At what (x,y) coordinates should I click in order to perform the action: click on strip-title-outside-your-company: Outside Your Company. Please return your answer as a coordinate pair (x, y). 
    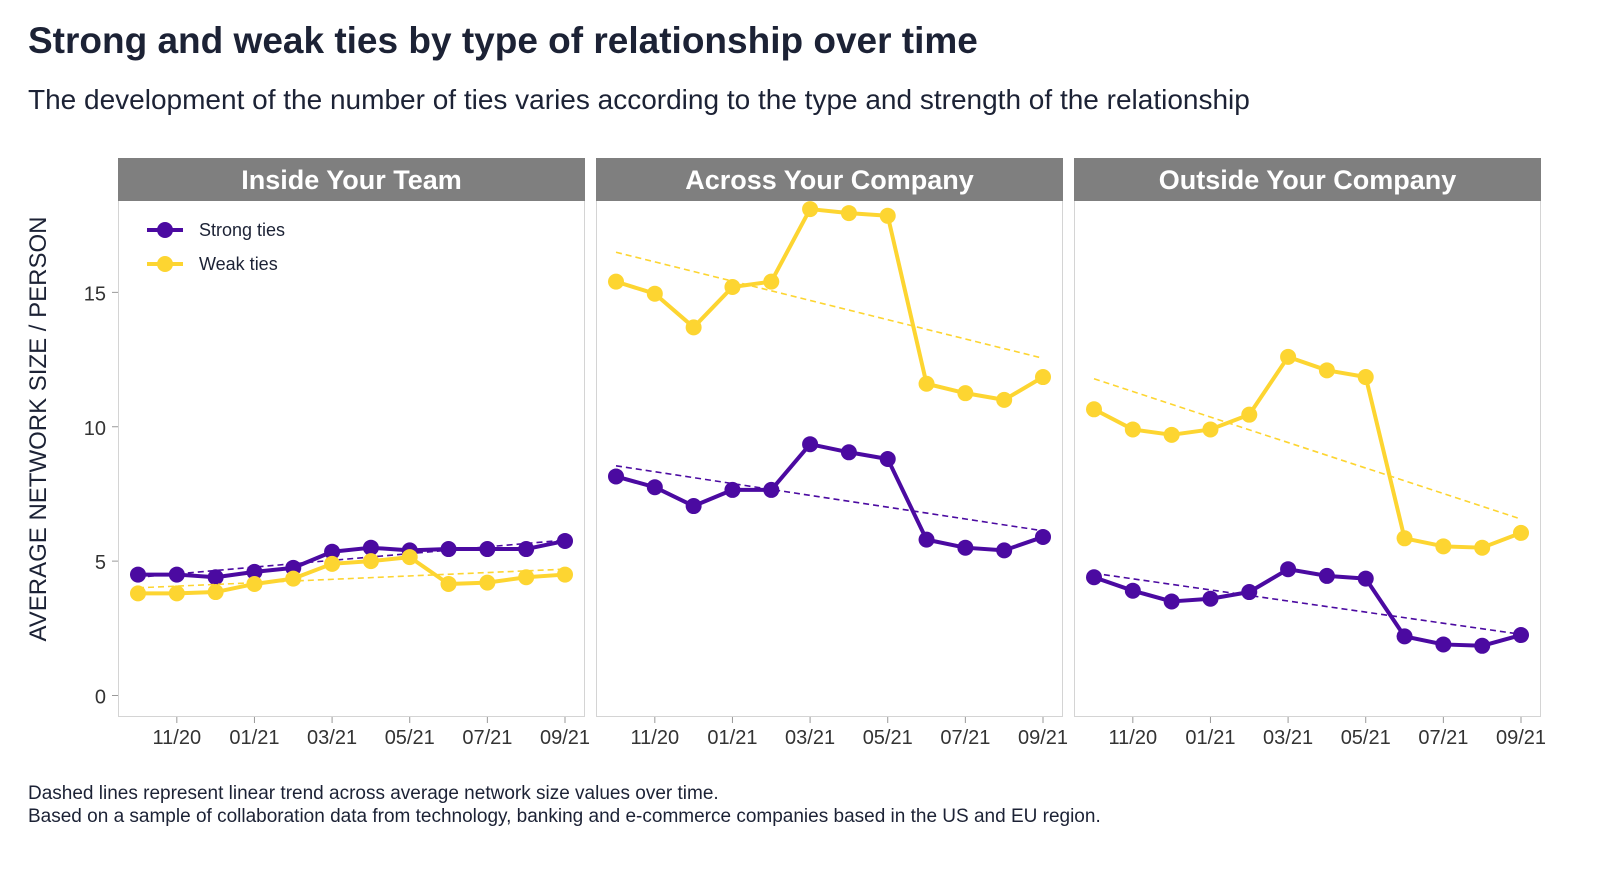
    Looking at the image, I should click on (1308, 180).